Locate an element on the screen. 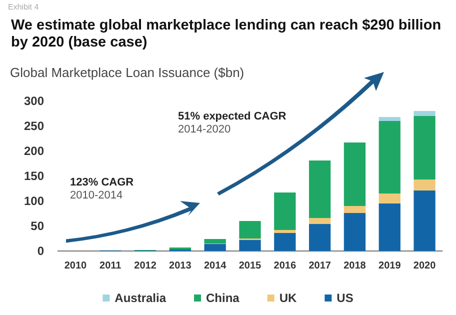 This screenshot has width=456, height=315. y-tick-label: 300 is located at coordinates (34, 101).